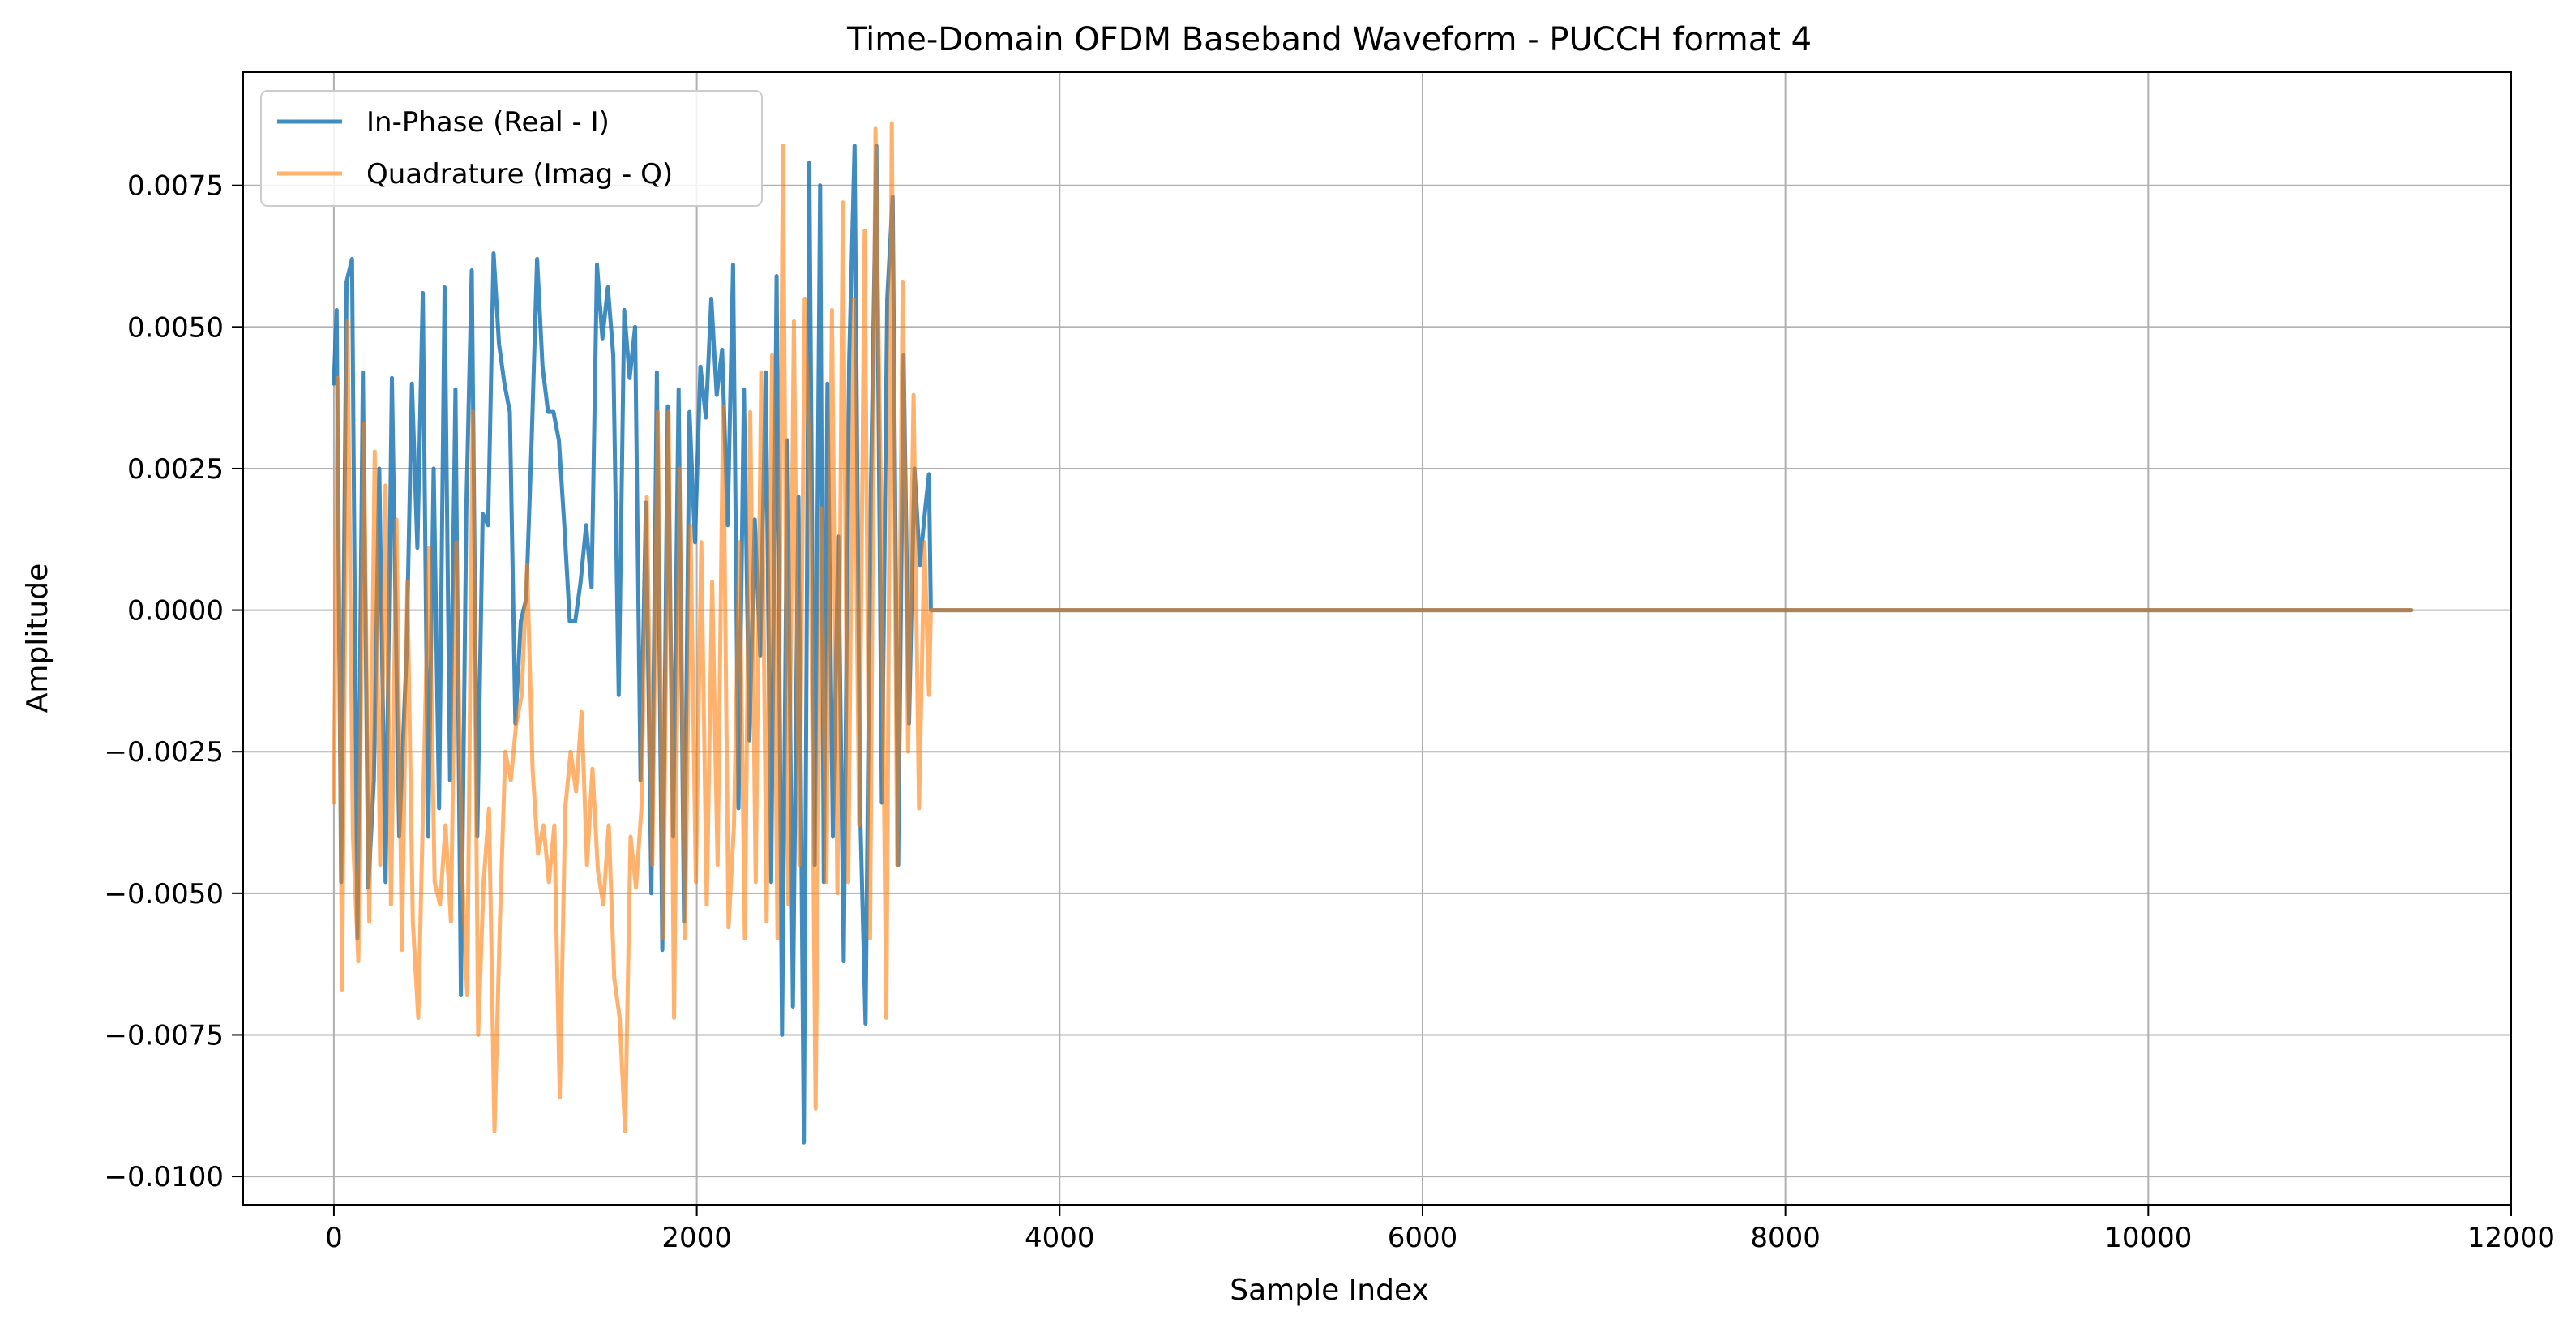  I want to click on x-tick-label: 6000, so click(1423, 1238).